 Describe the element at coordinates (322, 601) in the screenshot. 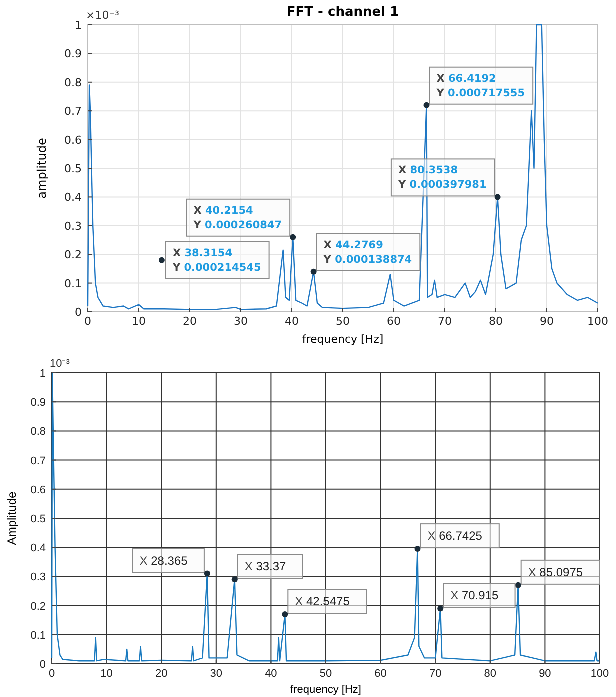

I see `annotation: X 42.5475` at that location.